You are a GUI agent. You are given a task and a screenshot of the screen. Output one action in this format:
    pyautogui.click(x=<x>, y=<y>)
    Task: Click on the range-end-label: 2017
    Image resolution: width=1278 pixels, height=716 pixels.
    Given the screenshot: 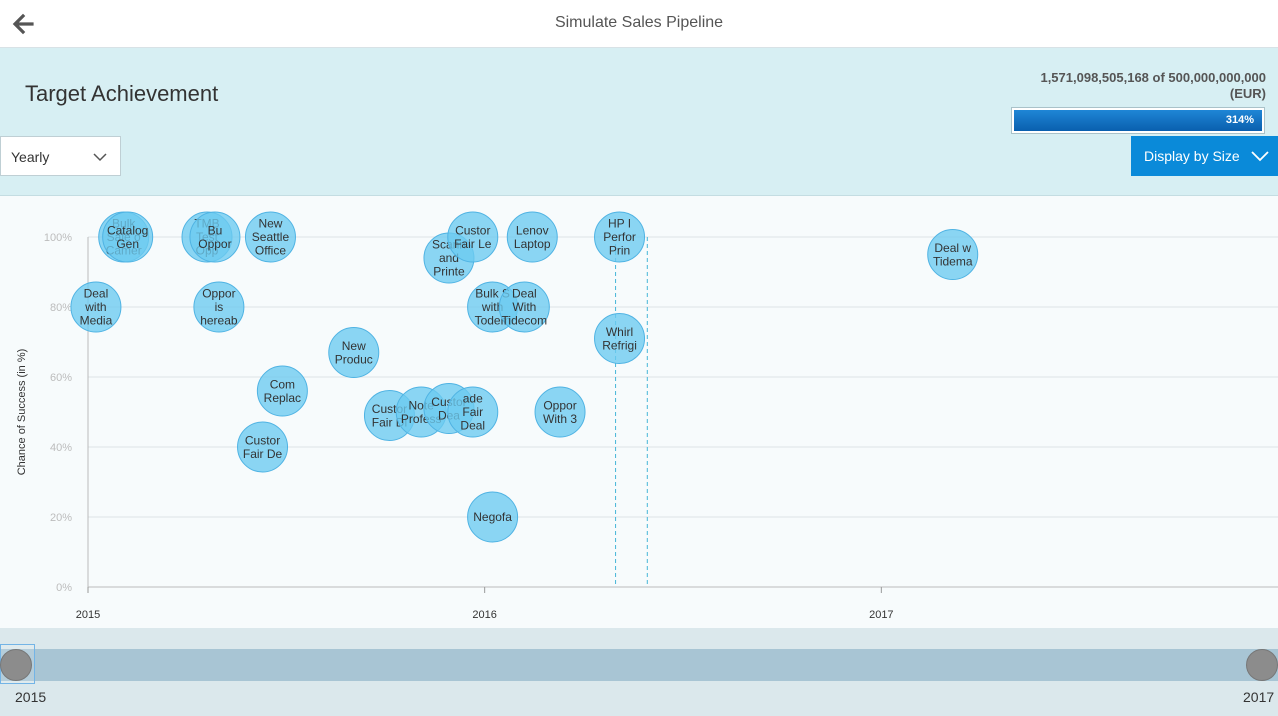 What is the action you would take?
    pyautogui.click(x=1259, y=697)
    